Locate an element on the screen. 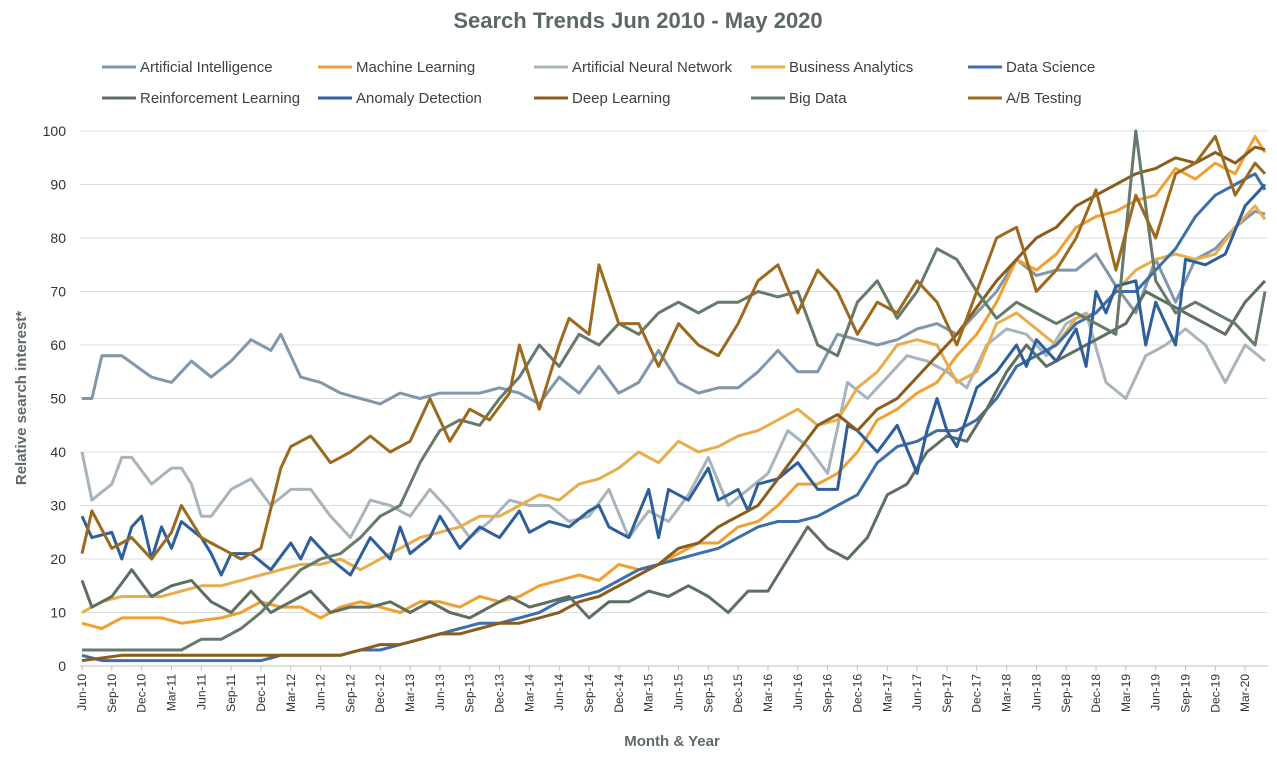 This screenshot has height=765, width=1277. y-tick-label: 50 is located at coordinates (58, 399).